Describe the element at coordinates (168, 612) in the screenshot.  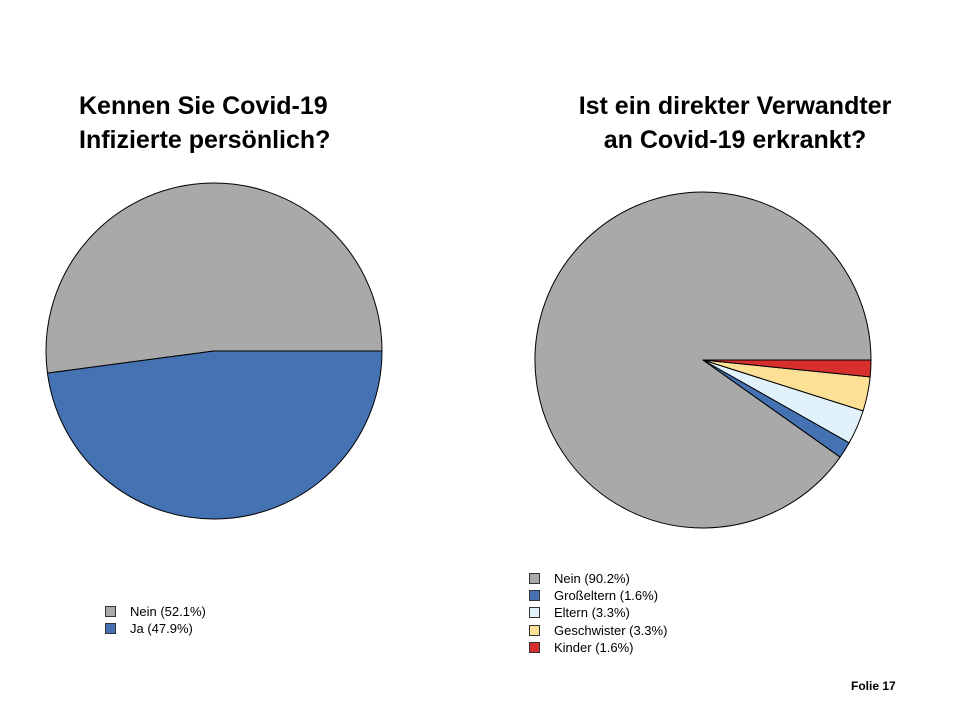
I see `legend-label: Nein (52.1%)` at that location.